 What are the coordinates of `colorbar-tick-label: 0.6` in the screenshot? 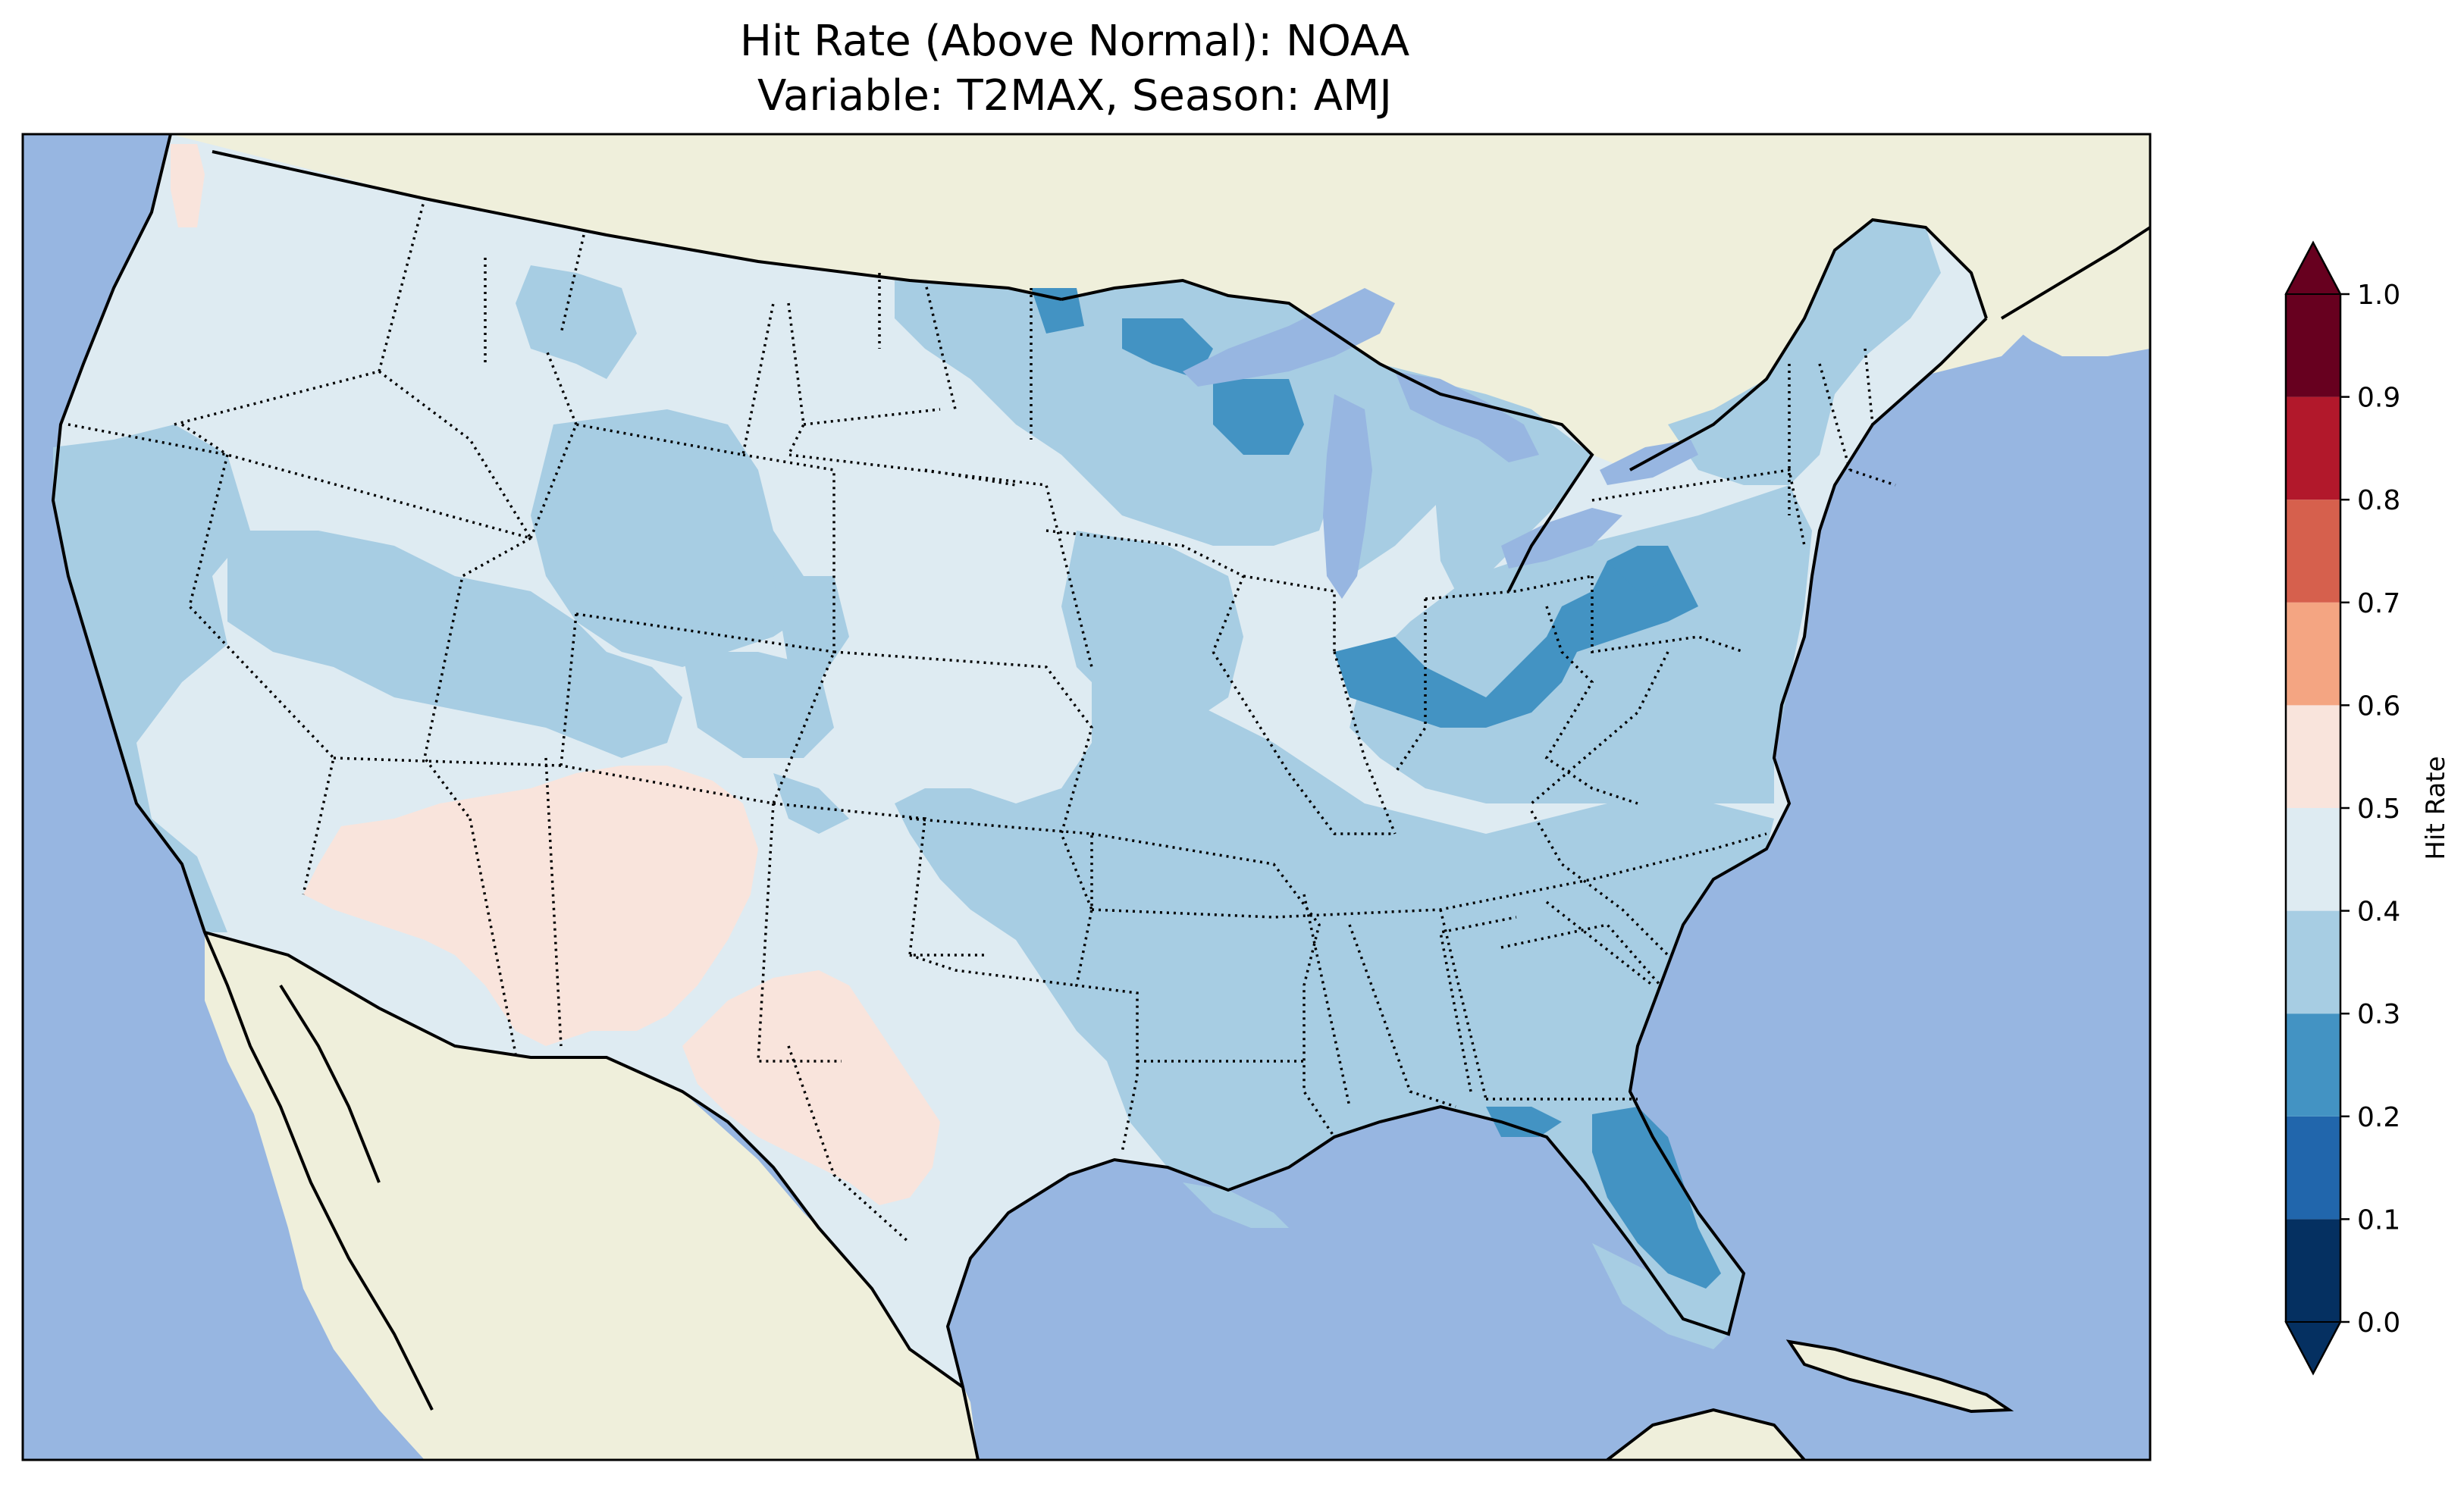 It's located at (2378, 706).